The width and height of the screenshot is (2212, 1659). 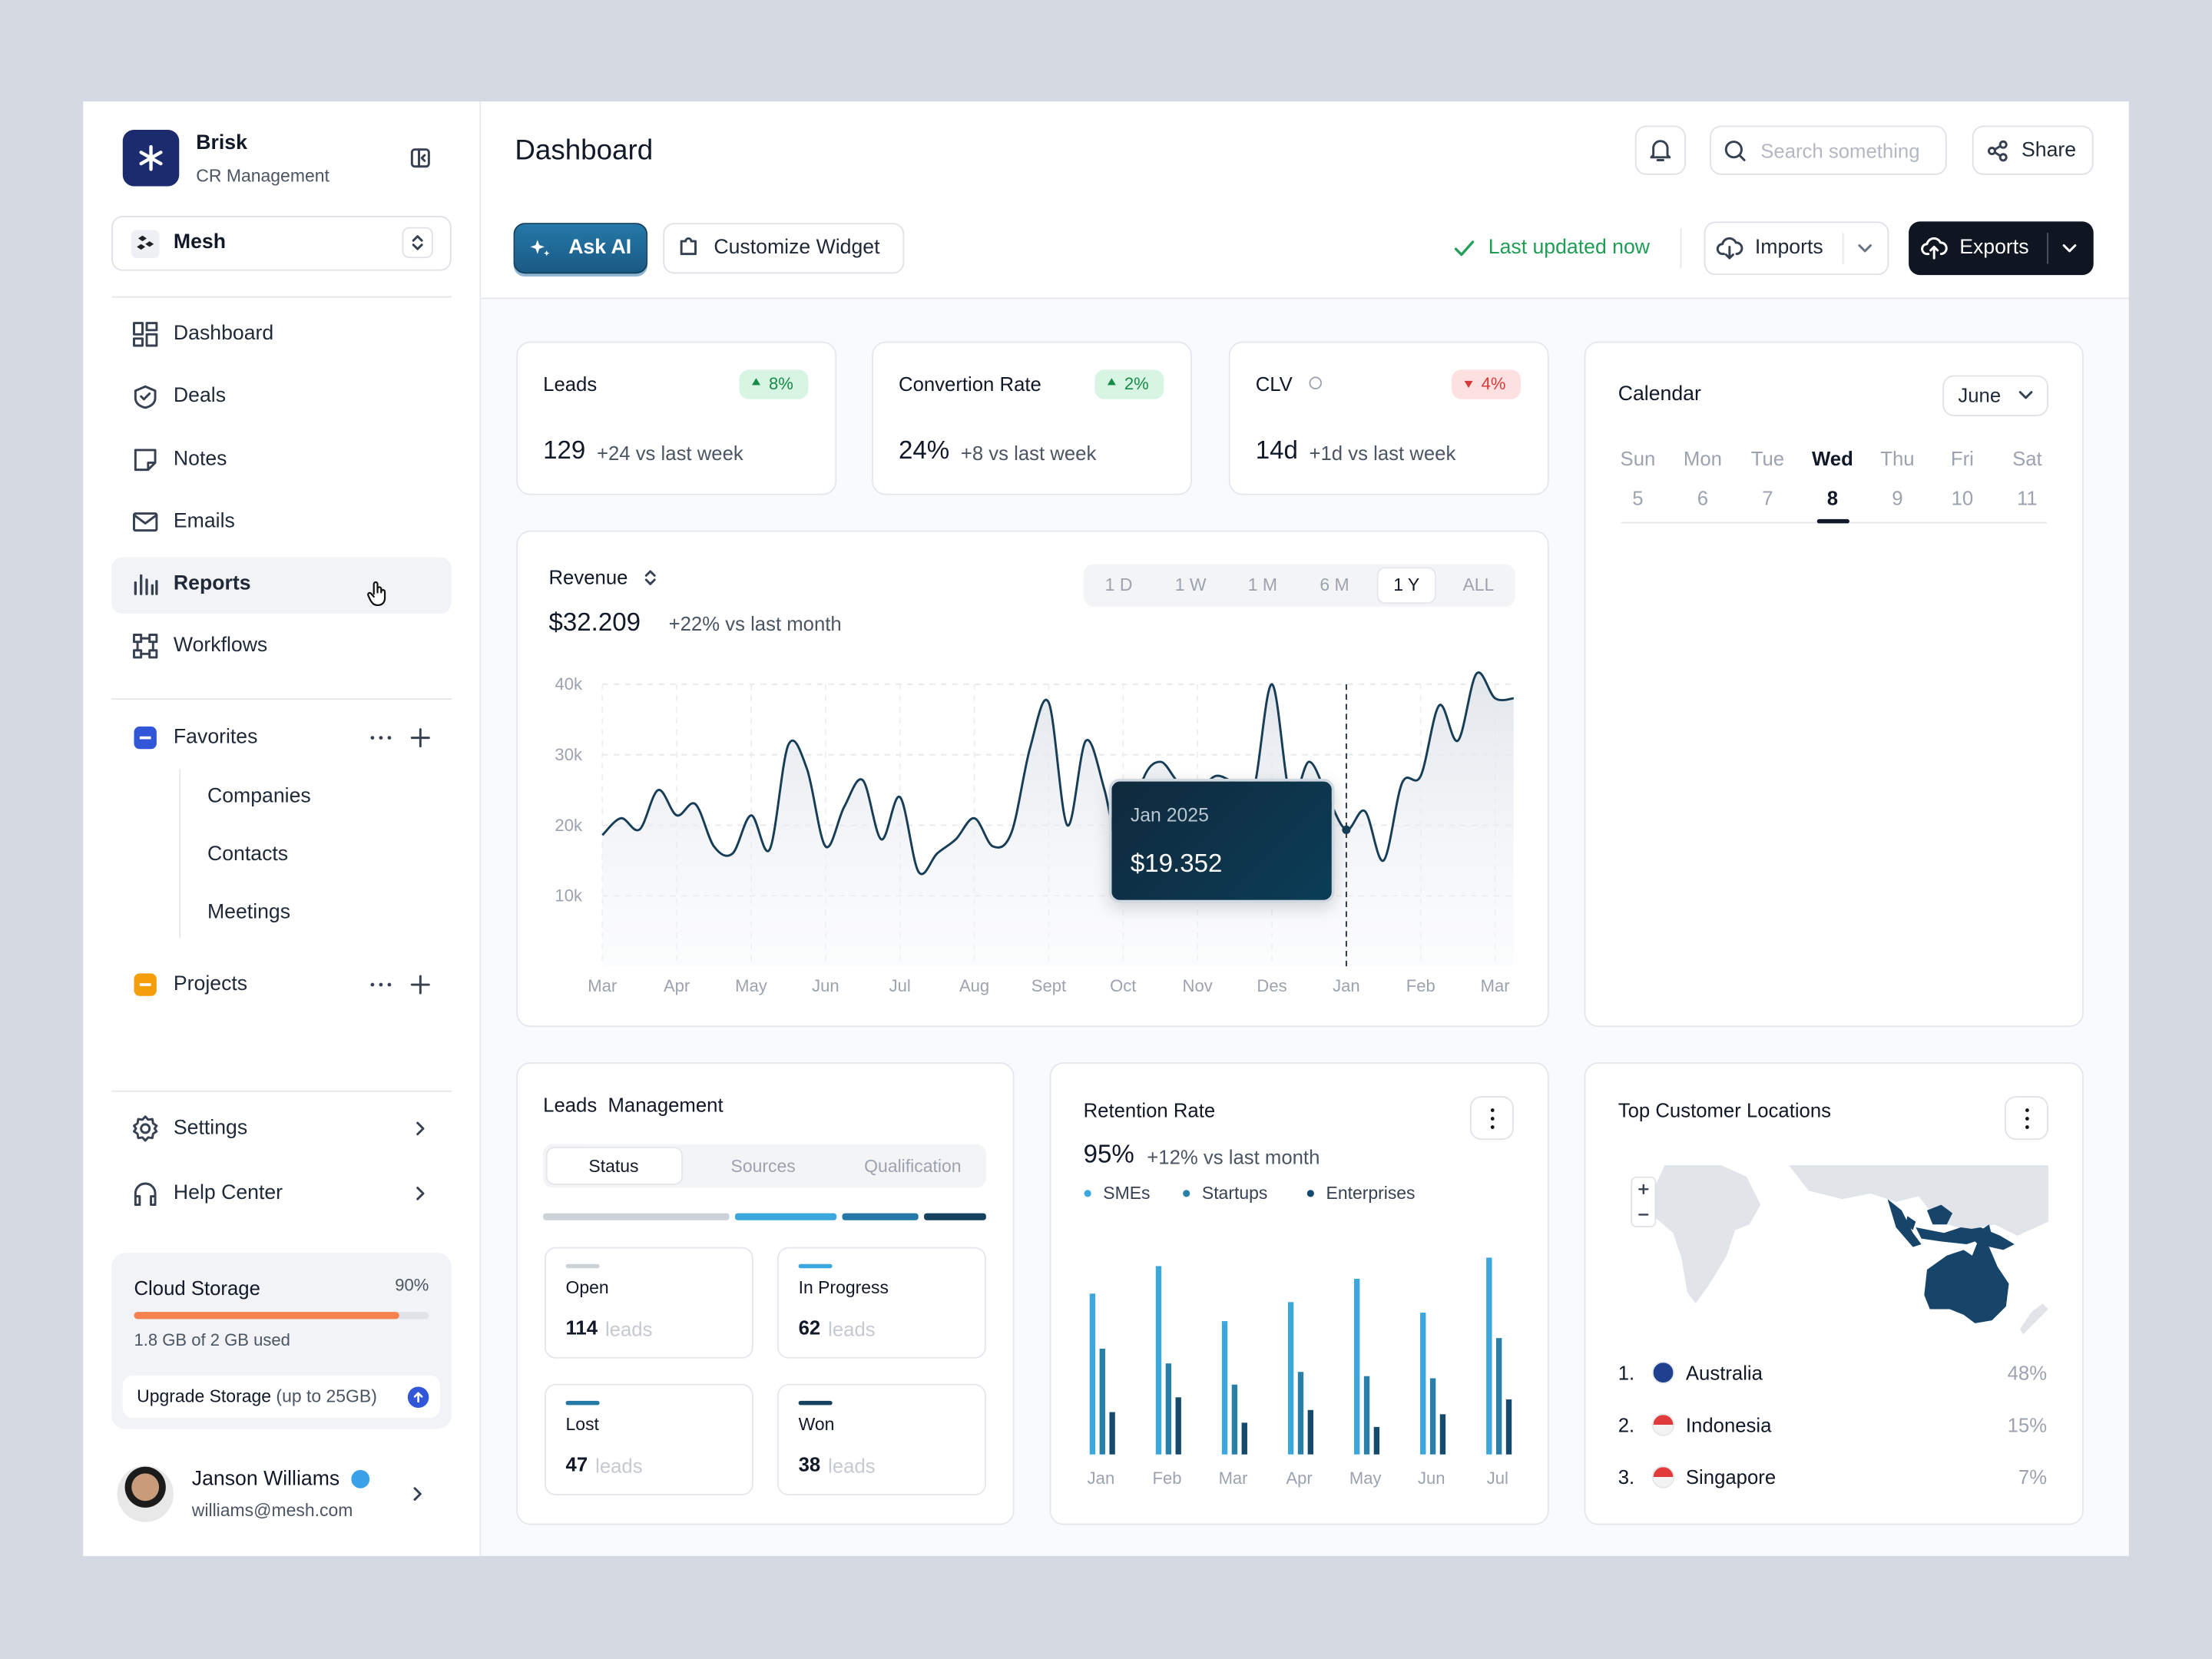 What do you see at coordinates (257, 1397) in the screenshot?
I see `upgrade-label: Upgrade Storage (up to 25GB)` at bounding box center [257, 1397].